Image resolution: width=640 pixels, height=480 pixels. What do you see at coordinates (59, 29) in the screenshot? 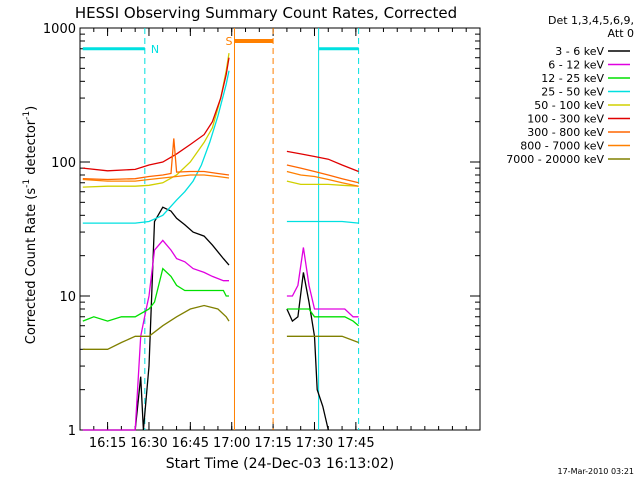
I see `y-tick-label-3: 1000` at bounding box center [59, 29].